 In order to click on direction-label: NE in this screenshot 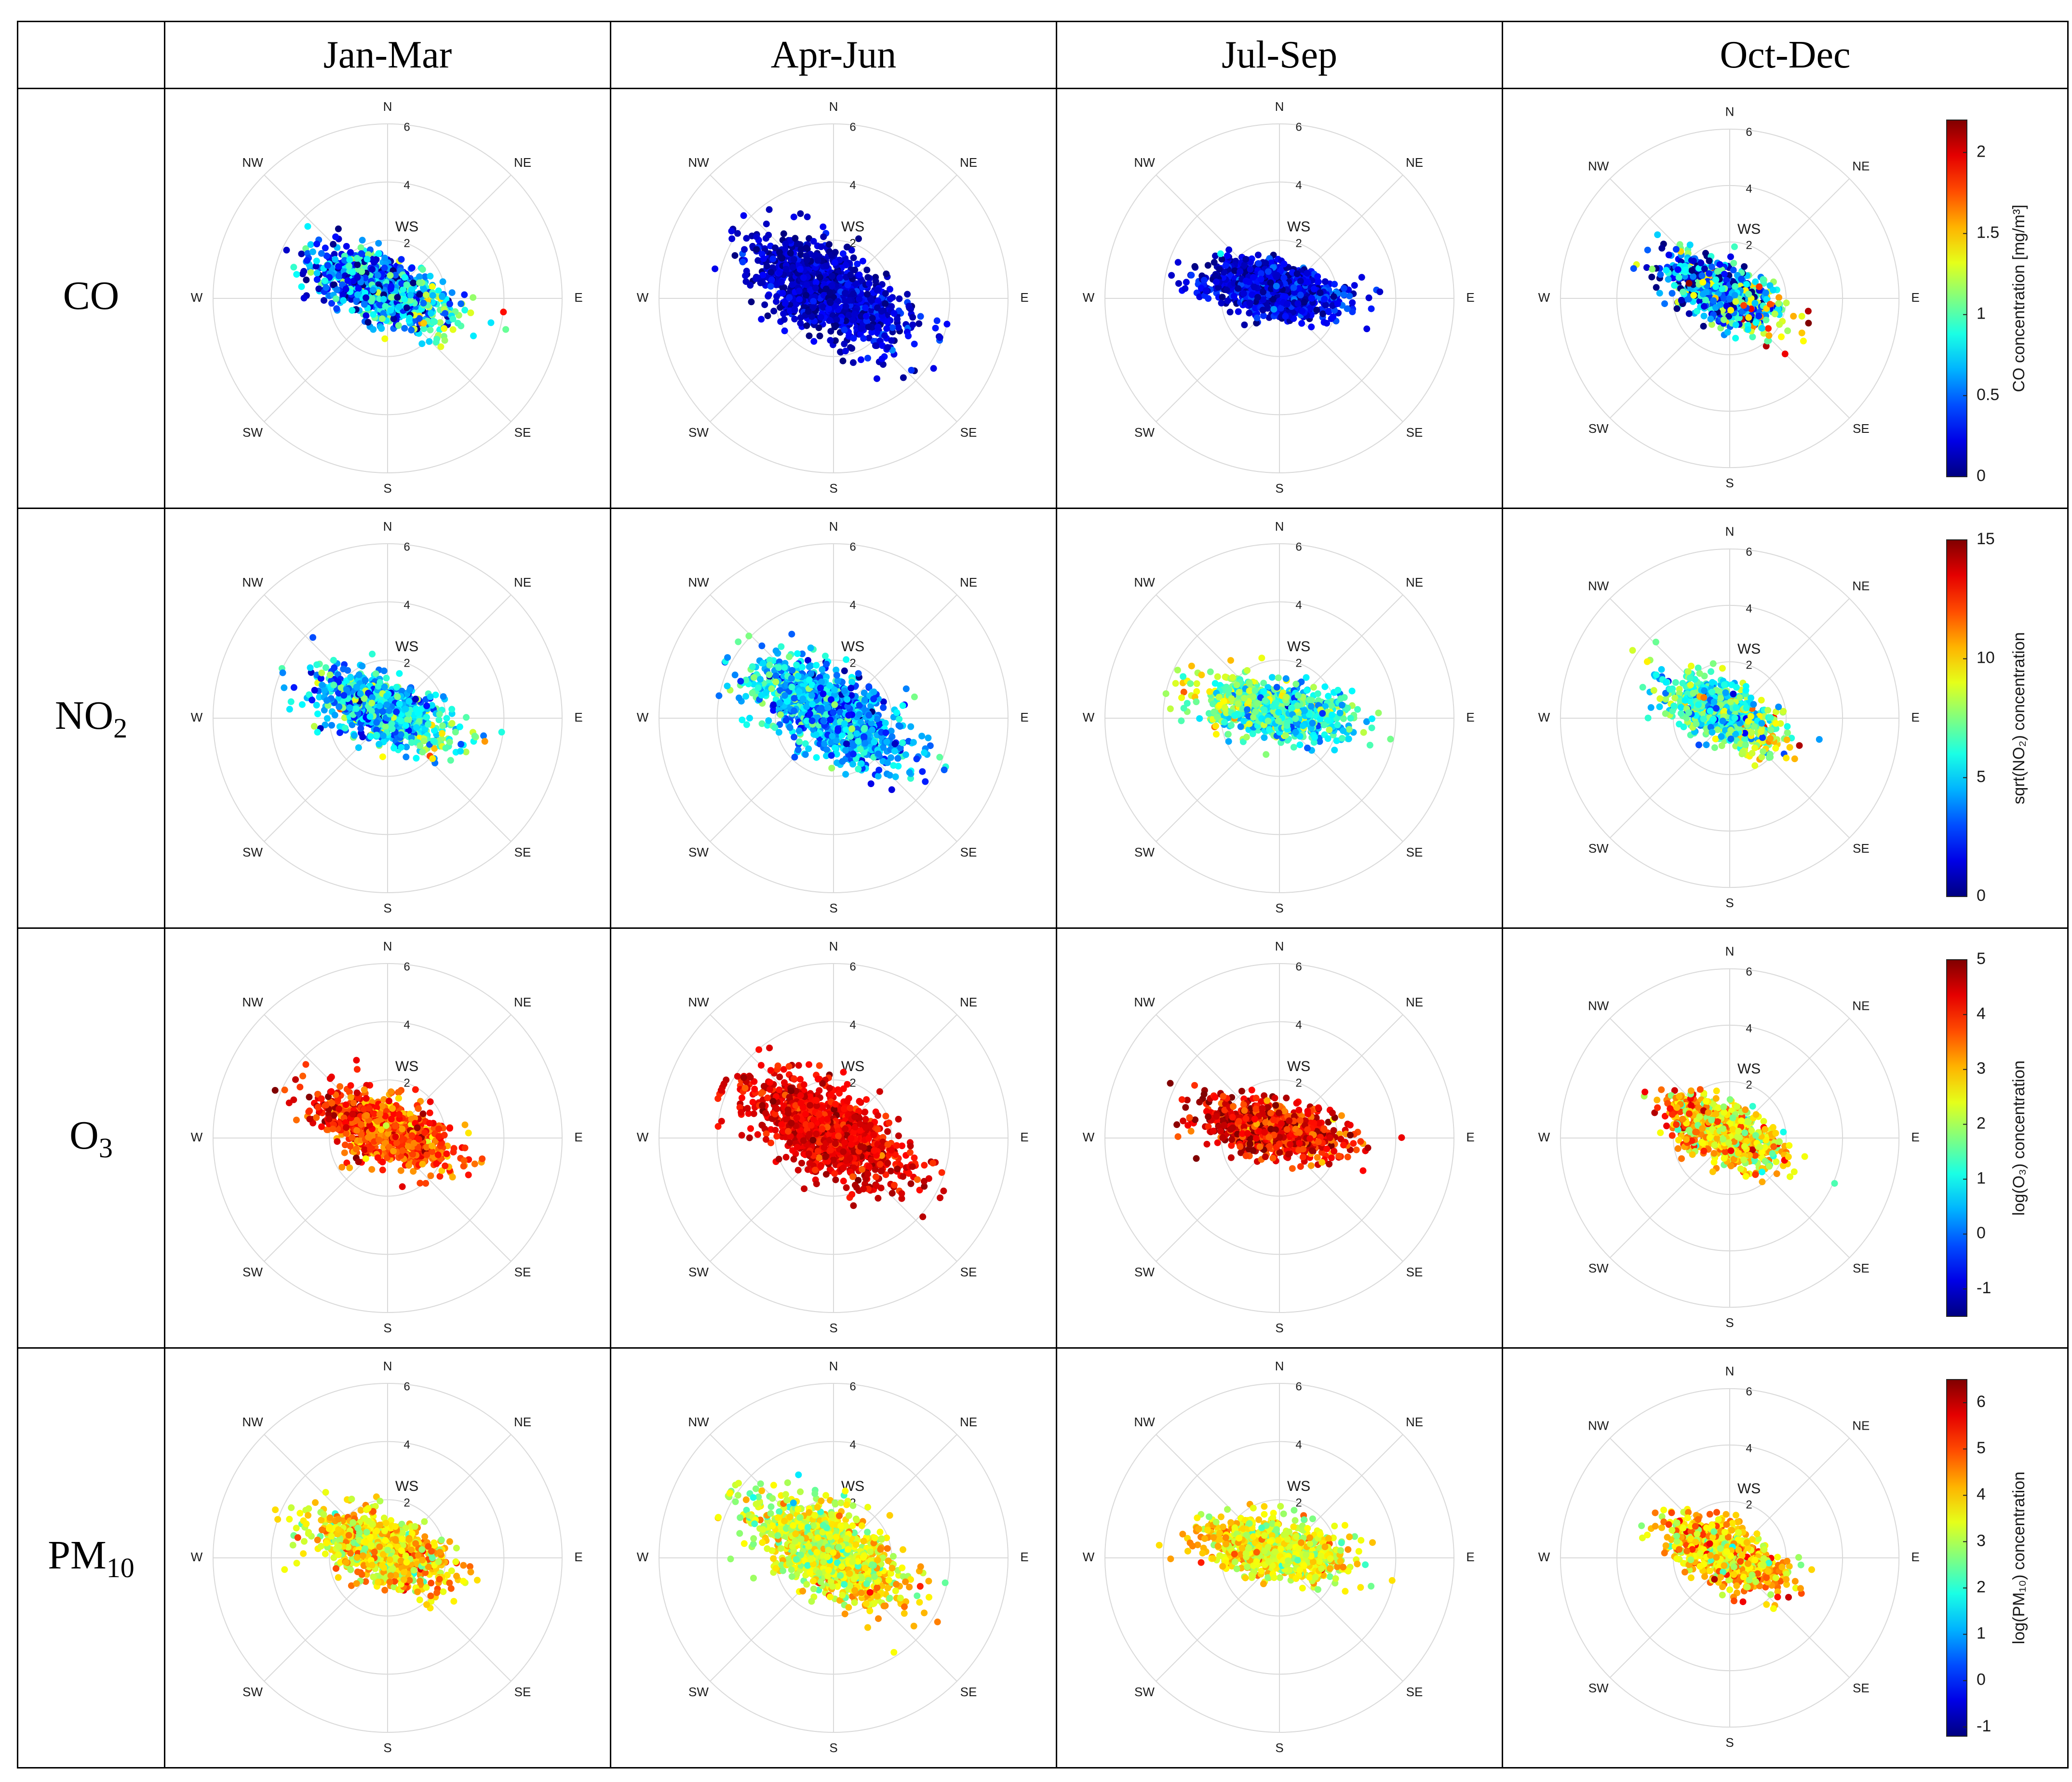, I will do `click(968, 582)`.